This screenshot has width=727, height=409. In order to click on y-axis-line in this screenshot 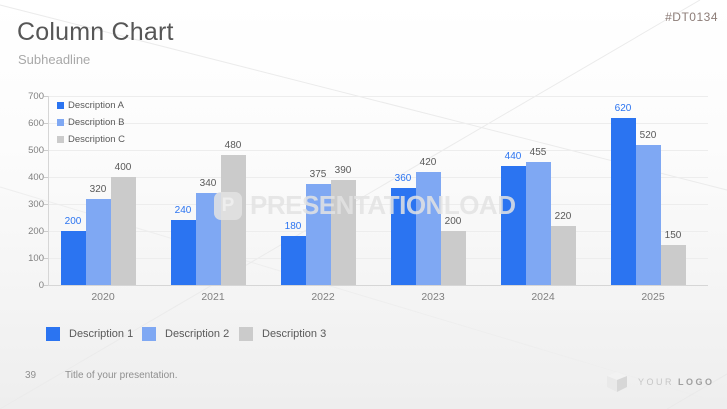, I will do `click(48, 190)`.